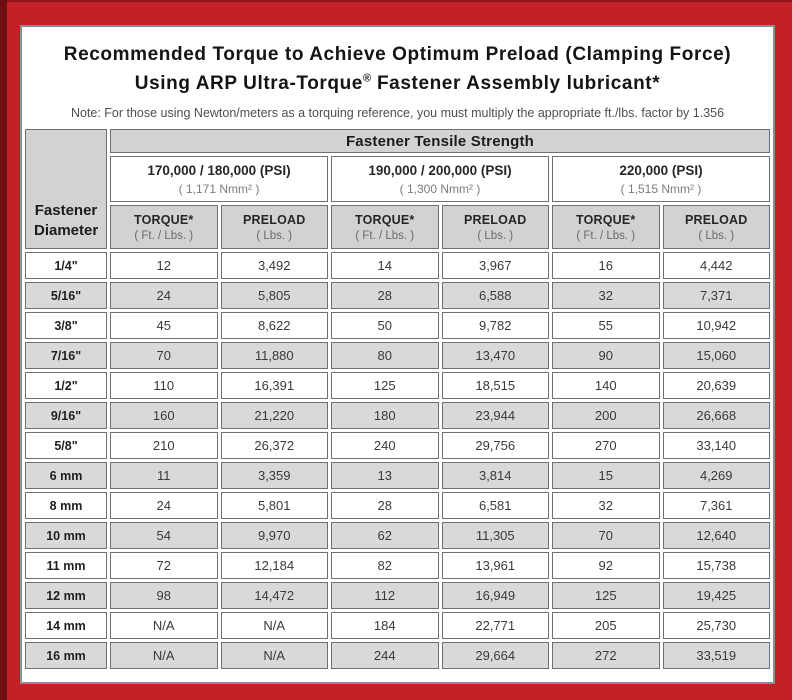 The width and height of the screenshot is (792, 700). I want to click on value-cell: 22,771, so click(495, 625).